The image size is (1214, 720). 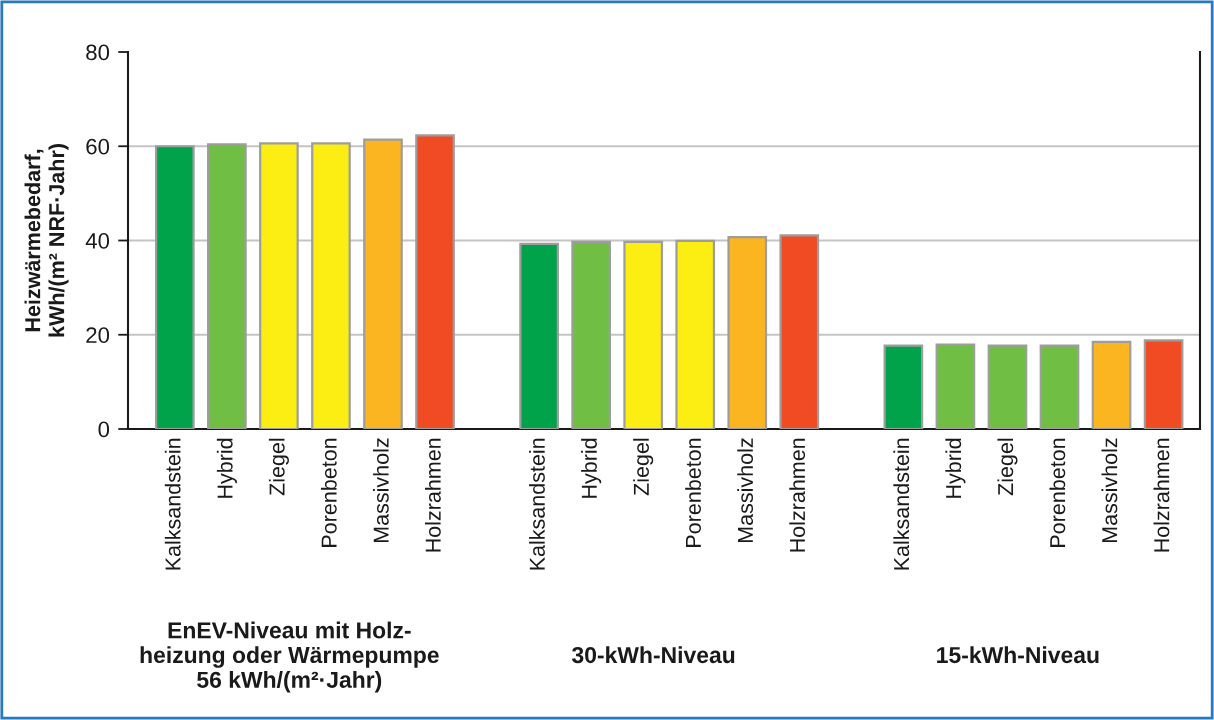 I want to click on y-tick-label: 60, so click(x=98, y=146).